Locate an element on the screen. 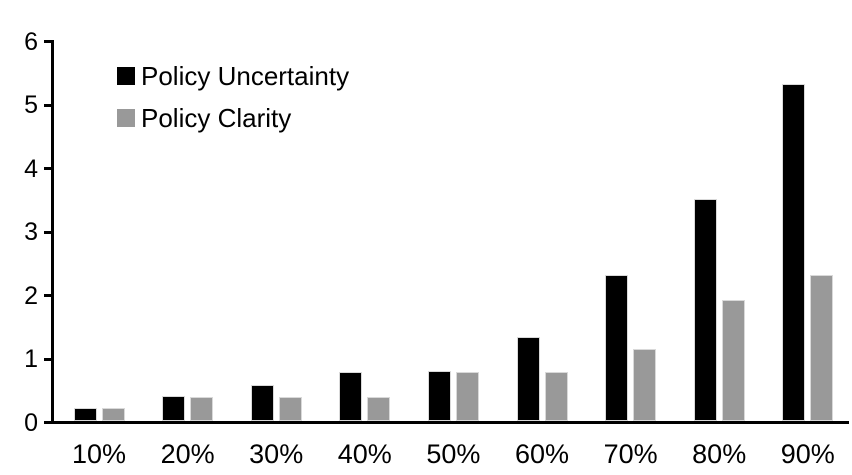  y-tick-label: 6 is located at coordinates (31, 41).